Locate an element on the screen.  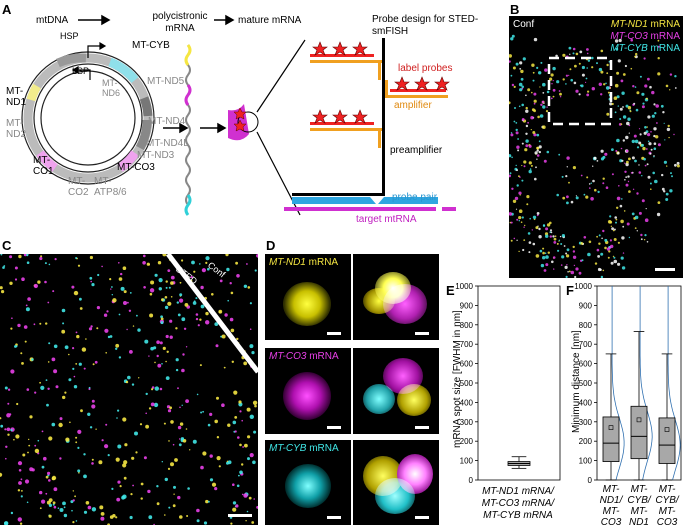
f-box is located at coordinates (667, 440).